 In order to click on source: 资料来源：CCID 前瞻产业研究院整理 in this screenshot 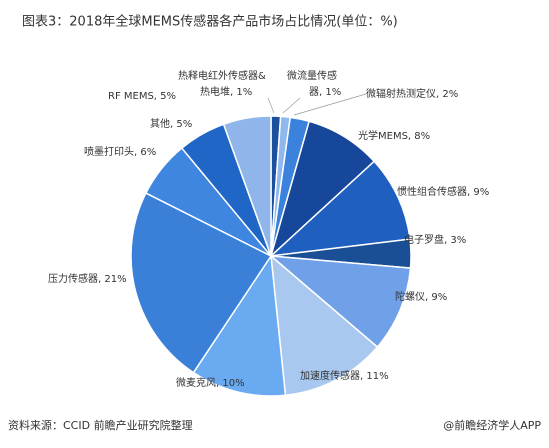, I will do `click(100, 425)`.